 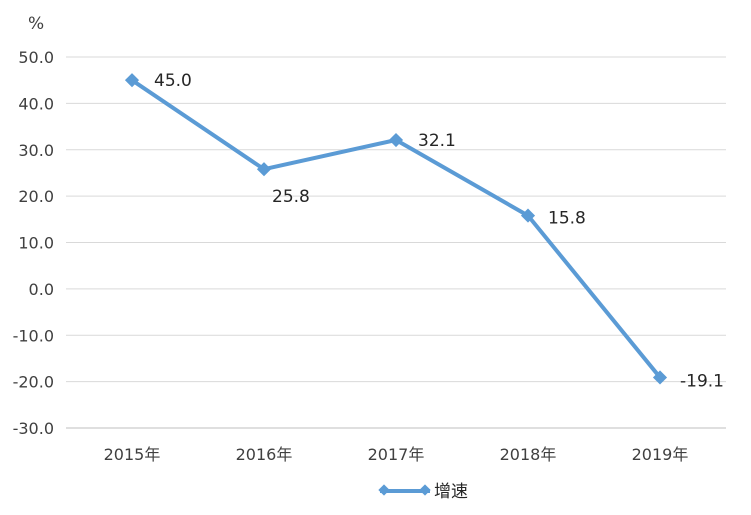 I want to click on legend: 增速, so click(x=423, y=492).